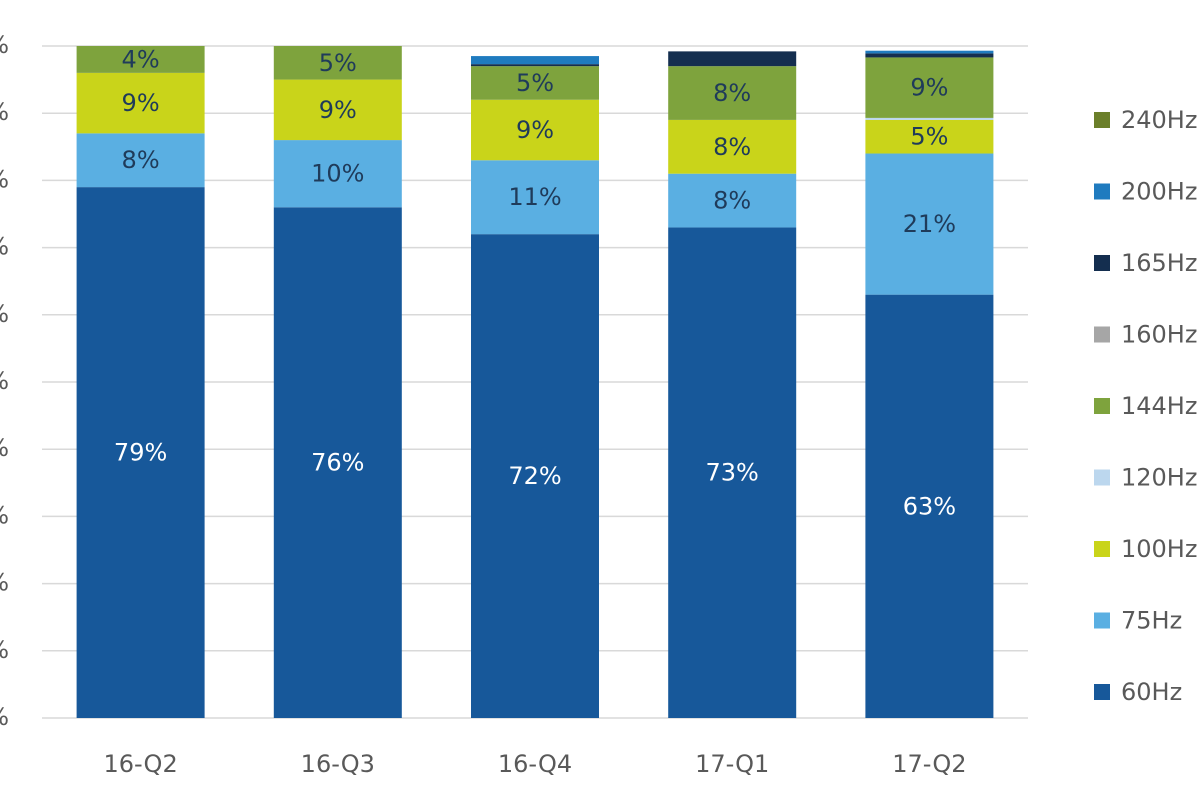  I want to click on data-label: 79%, so click(140, 453).